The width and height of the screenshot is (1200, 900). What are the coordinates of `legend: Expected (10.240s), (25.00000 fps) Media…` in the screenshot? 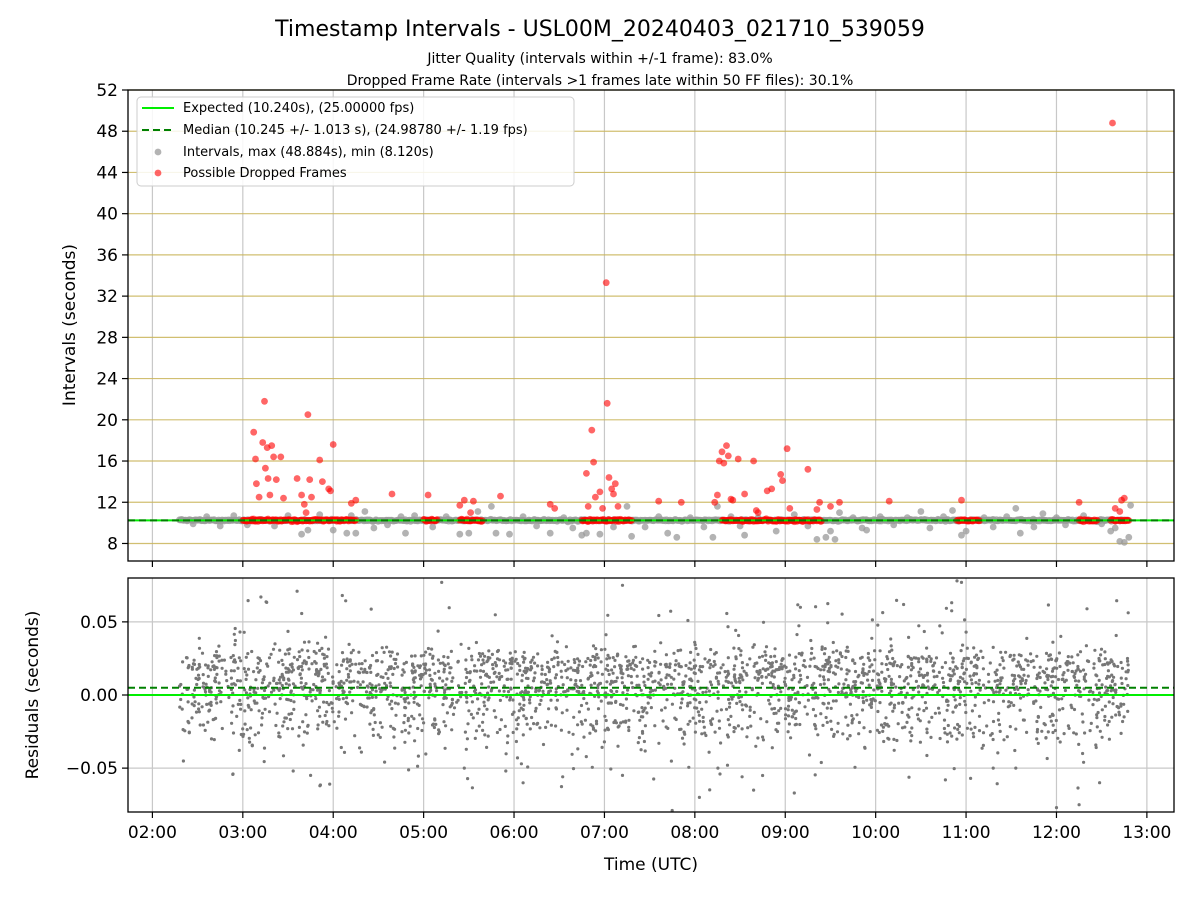 It's located at (355, 141).